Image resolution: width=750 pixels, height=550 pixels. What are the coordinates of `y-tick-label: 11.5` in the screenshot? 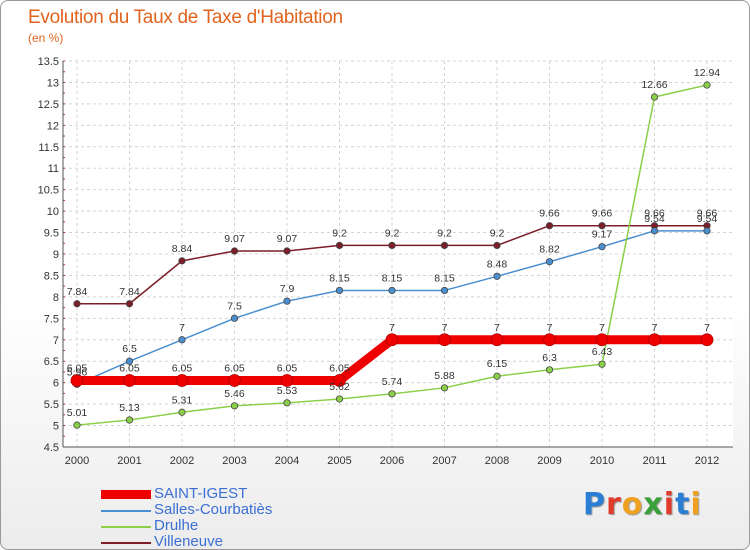 It's located at (48, 148).